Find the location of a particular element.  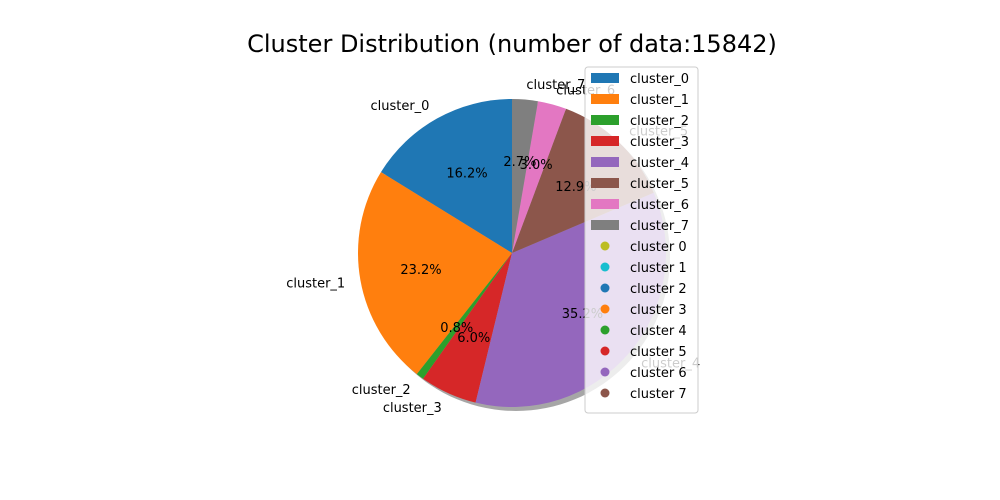

legend-label-cluster-4: cluster 4 is located at coordinates (658, 331).